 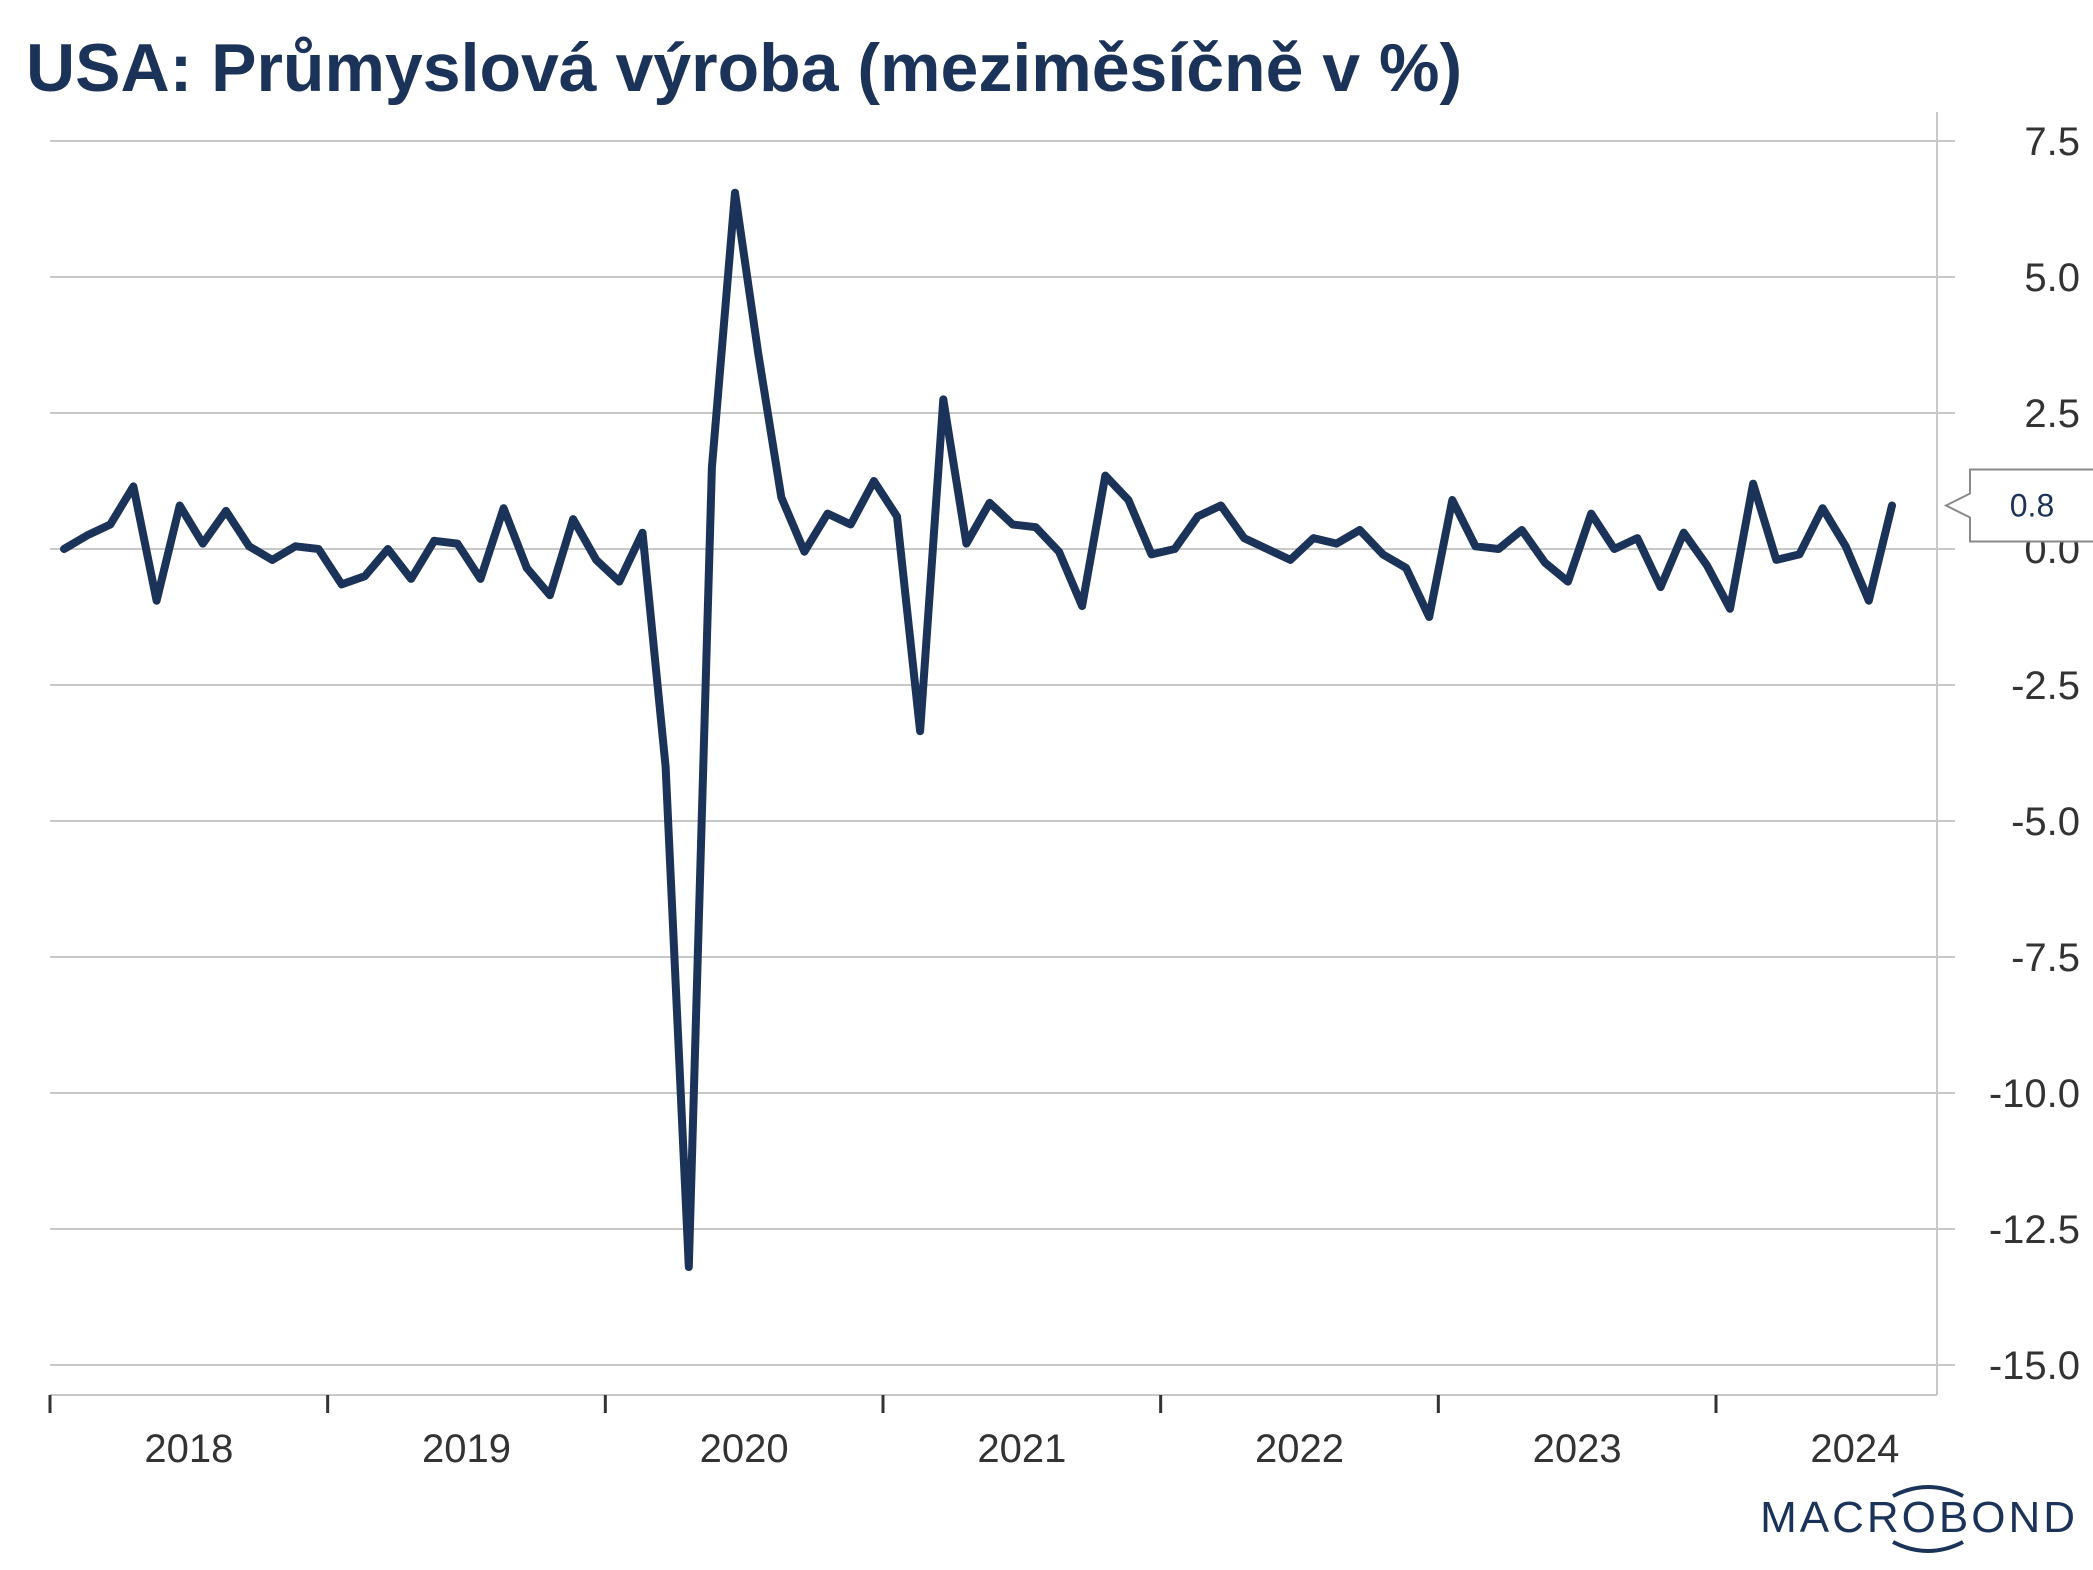 What do you see at coordinates (2034, 1366) in the screenshot?
I see `y-tick-label: -15.0` at bounding box center [2034, 1366].